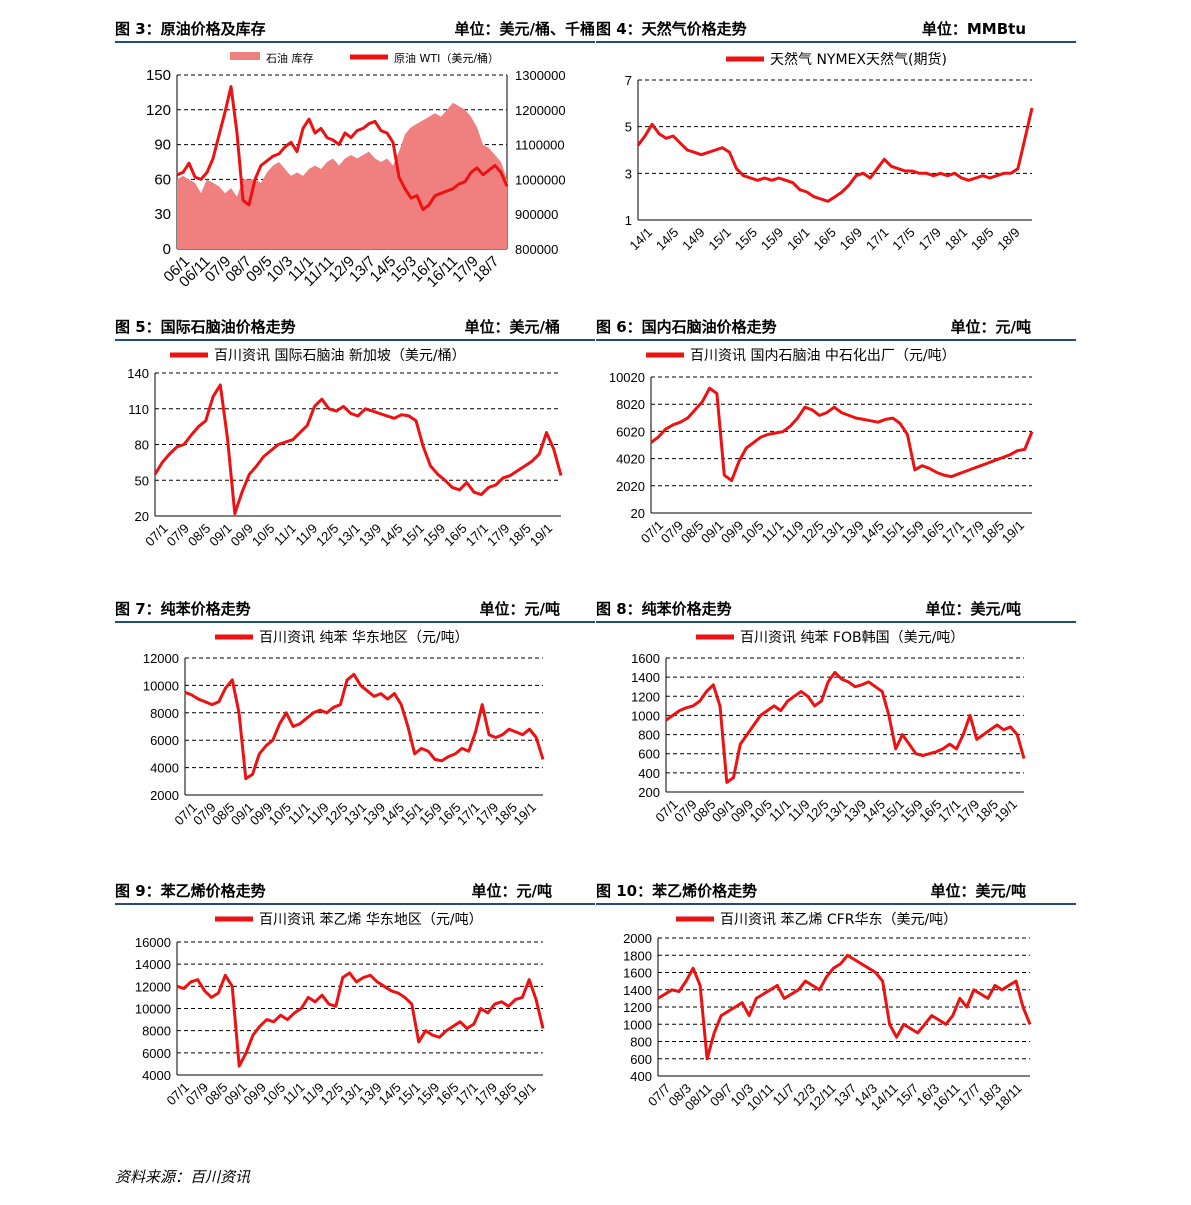 This screenshot has height=1205, width=1191. Describe the element at coordinates (512, 327) in the screenshot. I see `panel-unit: 单位：美元/桶` at that location.